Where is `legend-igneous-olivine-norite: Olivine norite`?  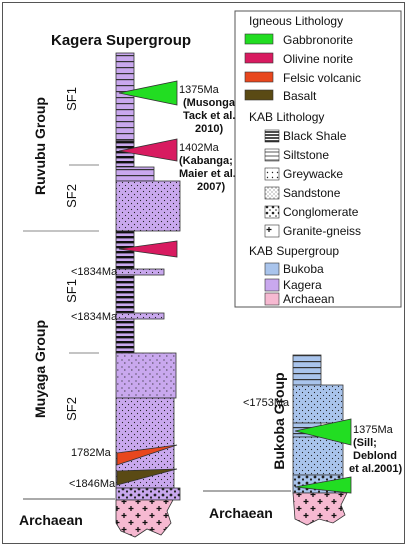
legend-igneous-olivine-norite: Olivine norite is located at coordinates (298, 59).